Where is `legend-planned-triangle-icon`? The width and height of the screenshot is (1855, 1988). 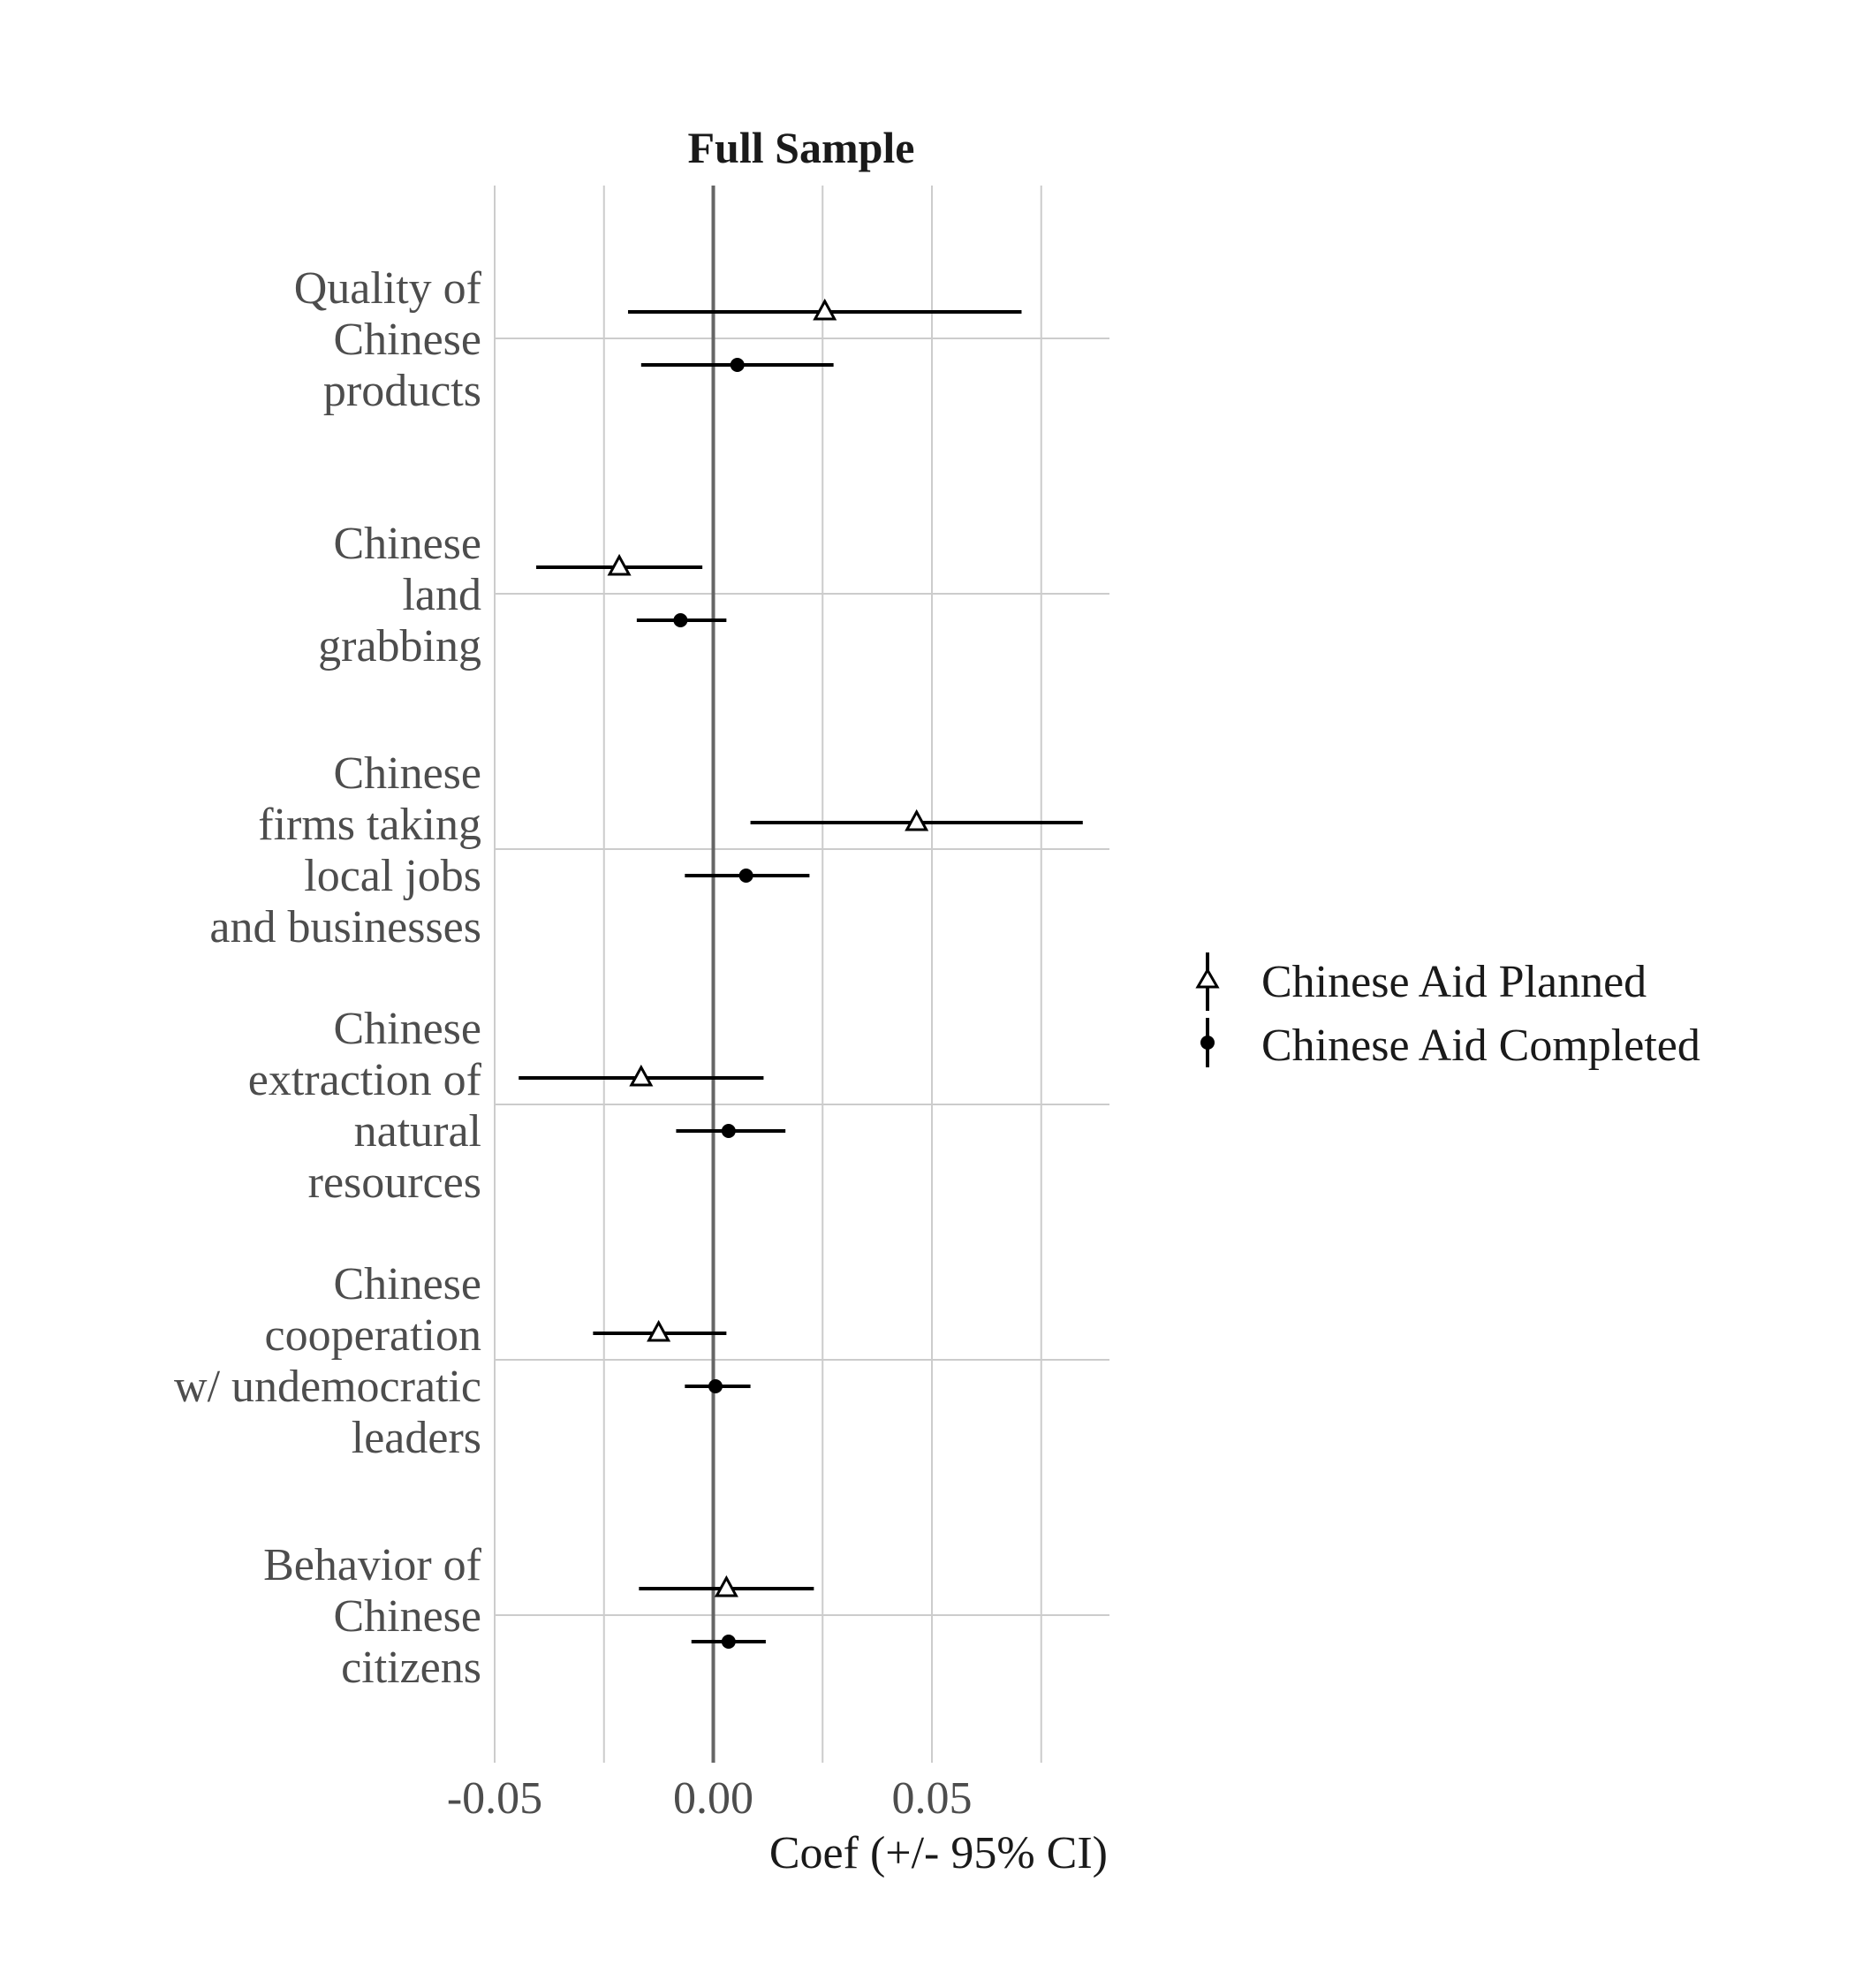
legend-planned-triangle-icon is located at coordinates (1207, 978).